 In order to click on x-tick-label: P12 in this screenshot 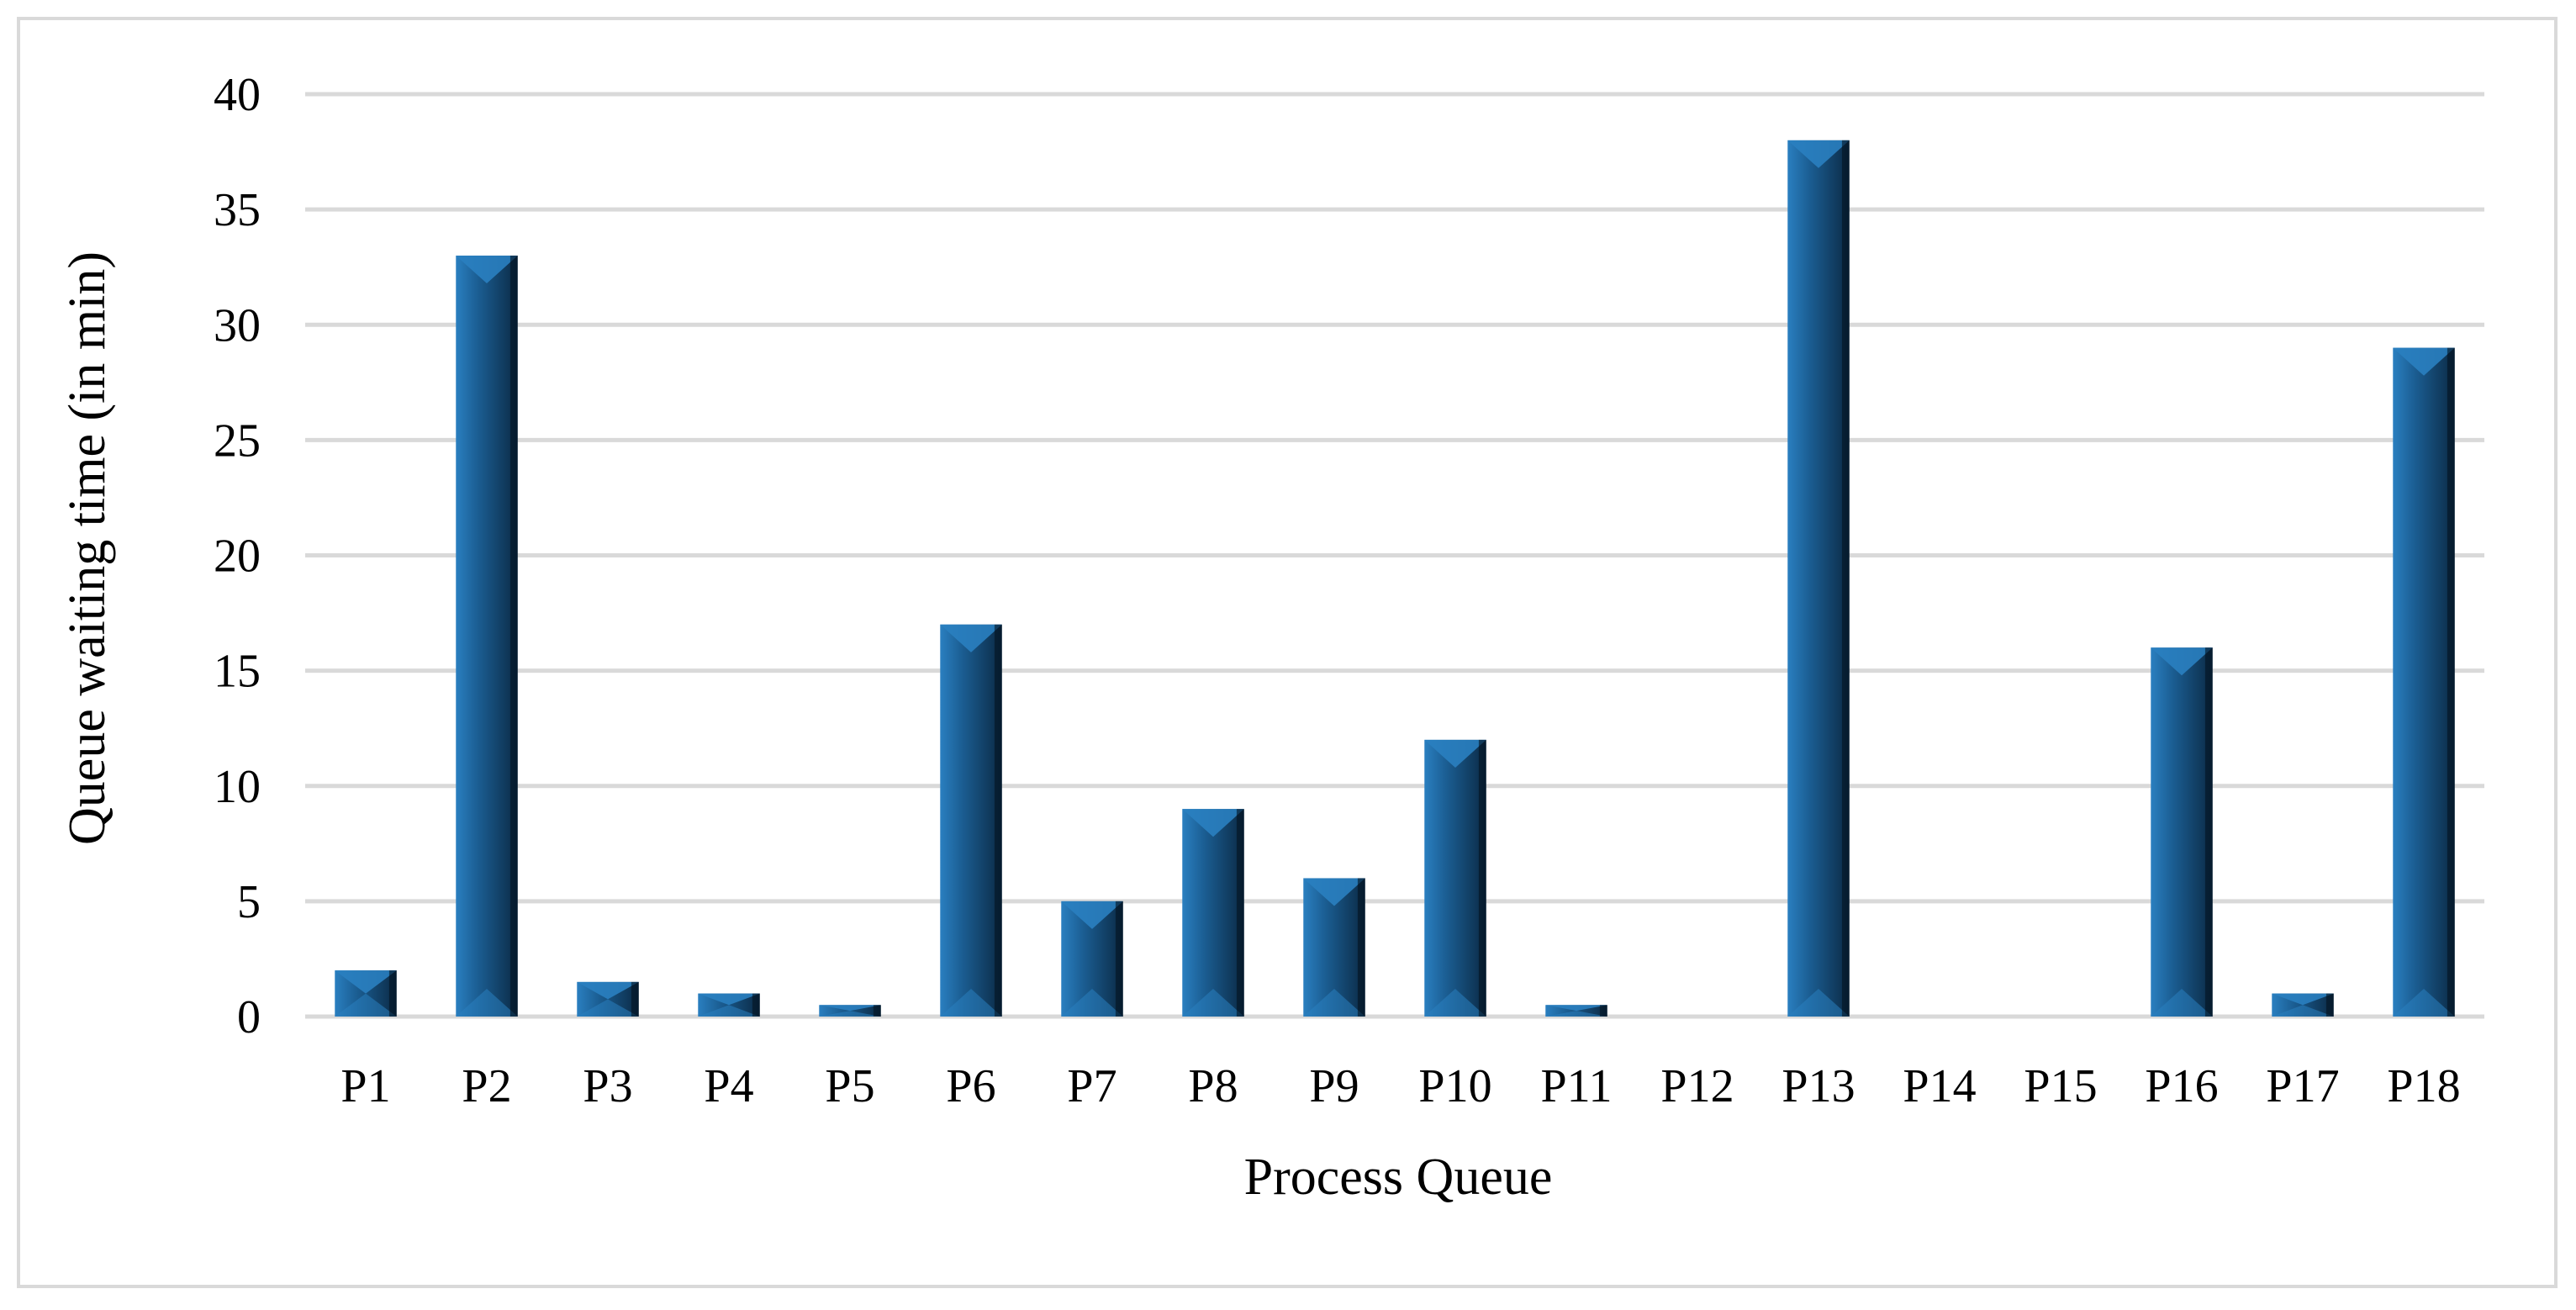, I will do `click(1697, 1086)`.